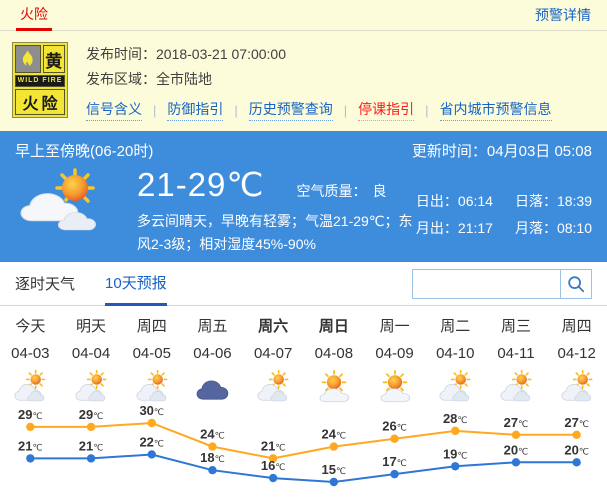 This screenshot has height=498, width=607. What do you see at coordinates (91, 361) in the screenshot?
I see `forecast-day-column: 明天 04-04` at bounding box center [91, 361].